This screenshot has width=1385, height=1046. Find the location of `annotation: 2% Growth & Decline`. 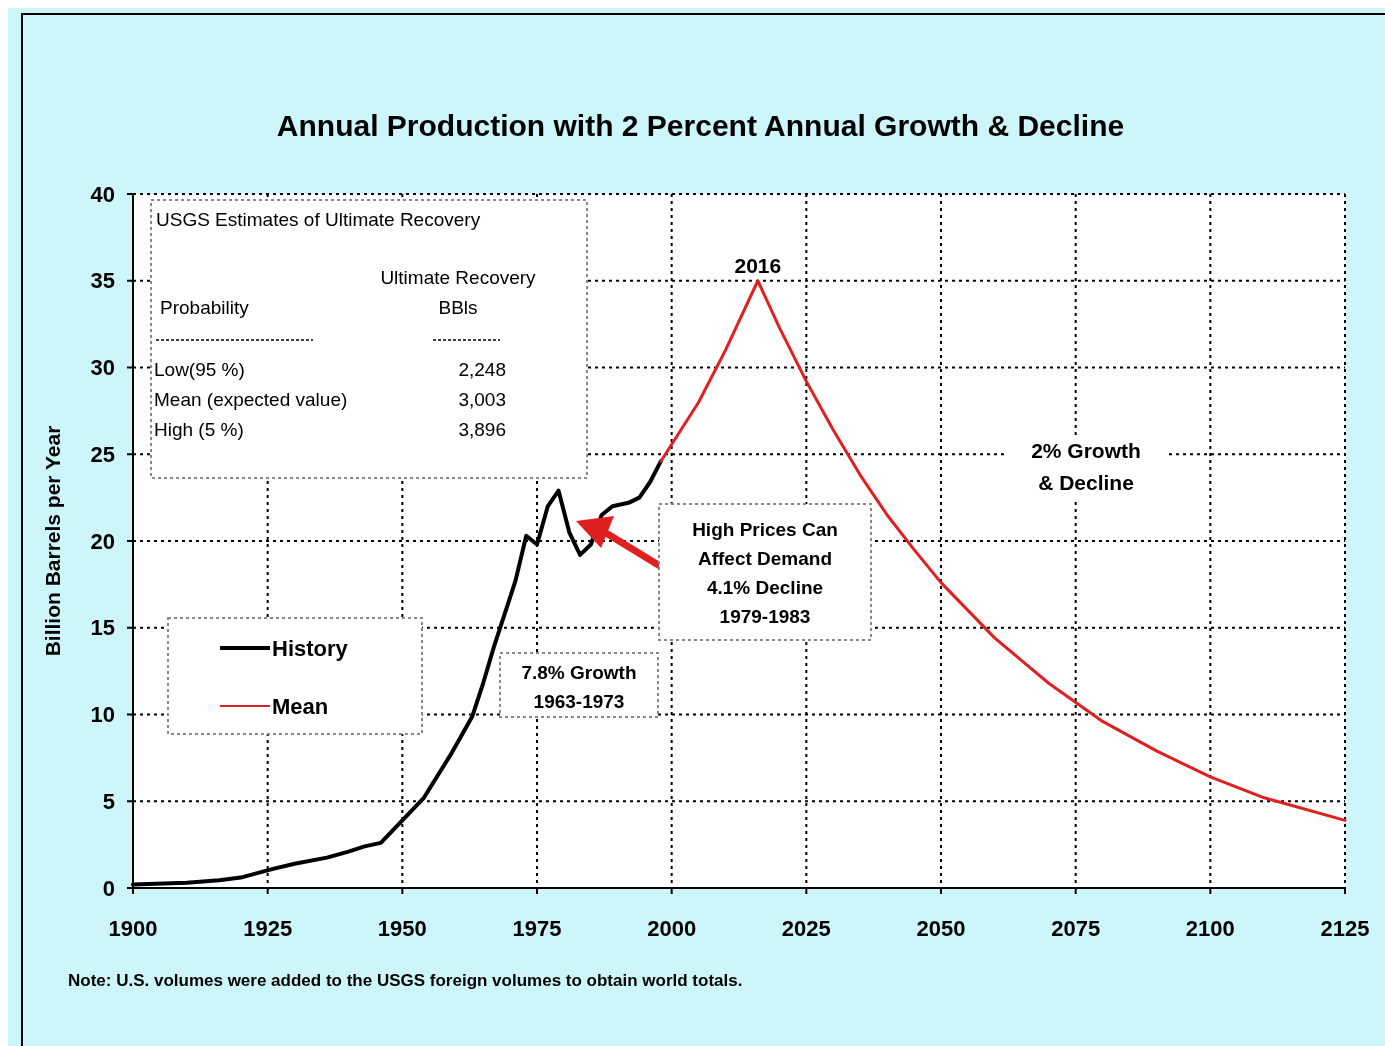

annotation: 2% Growth & Decline is located at coordinates (1086, 466).